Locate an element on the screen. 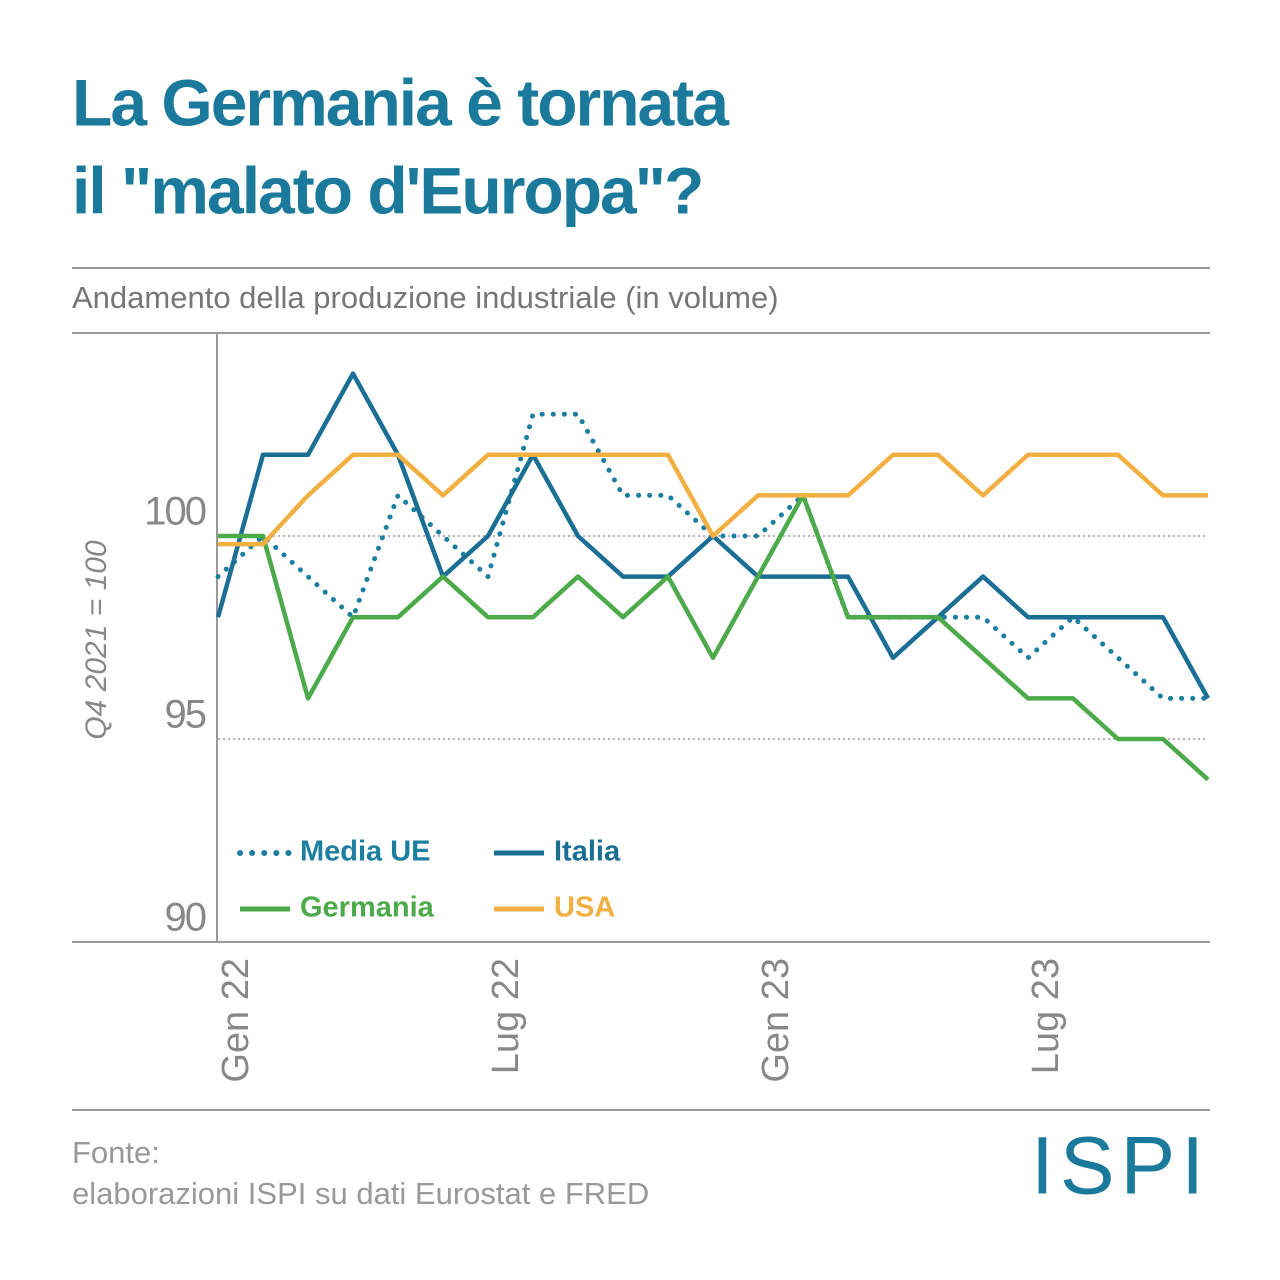 The height and width of the screenshot is (1280, 1280). chart-title: La Germania è tornata is located at coordinates (401, 102).